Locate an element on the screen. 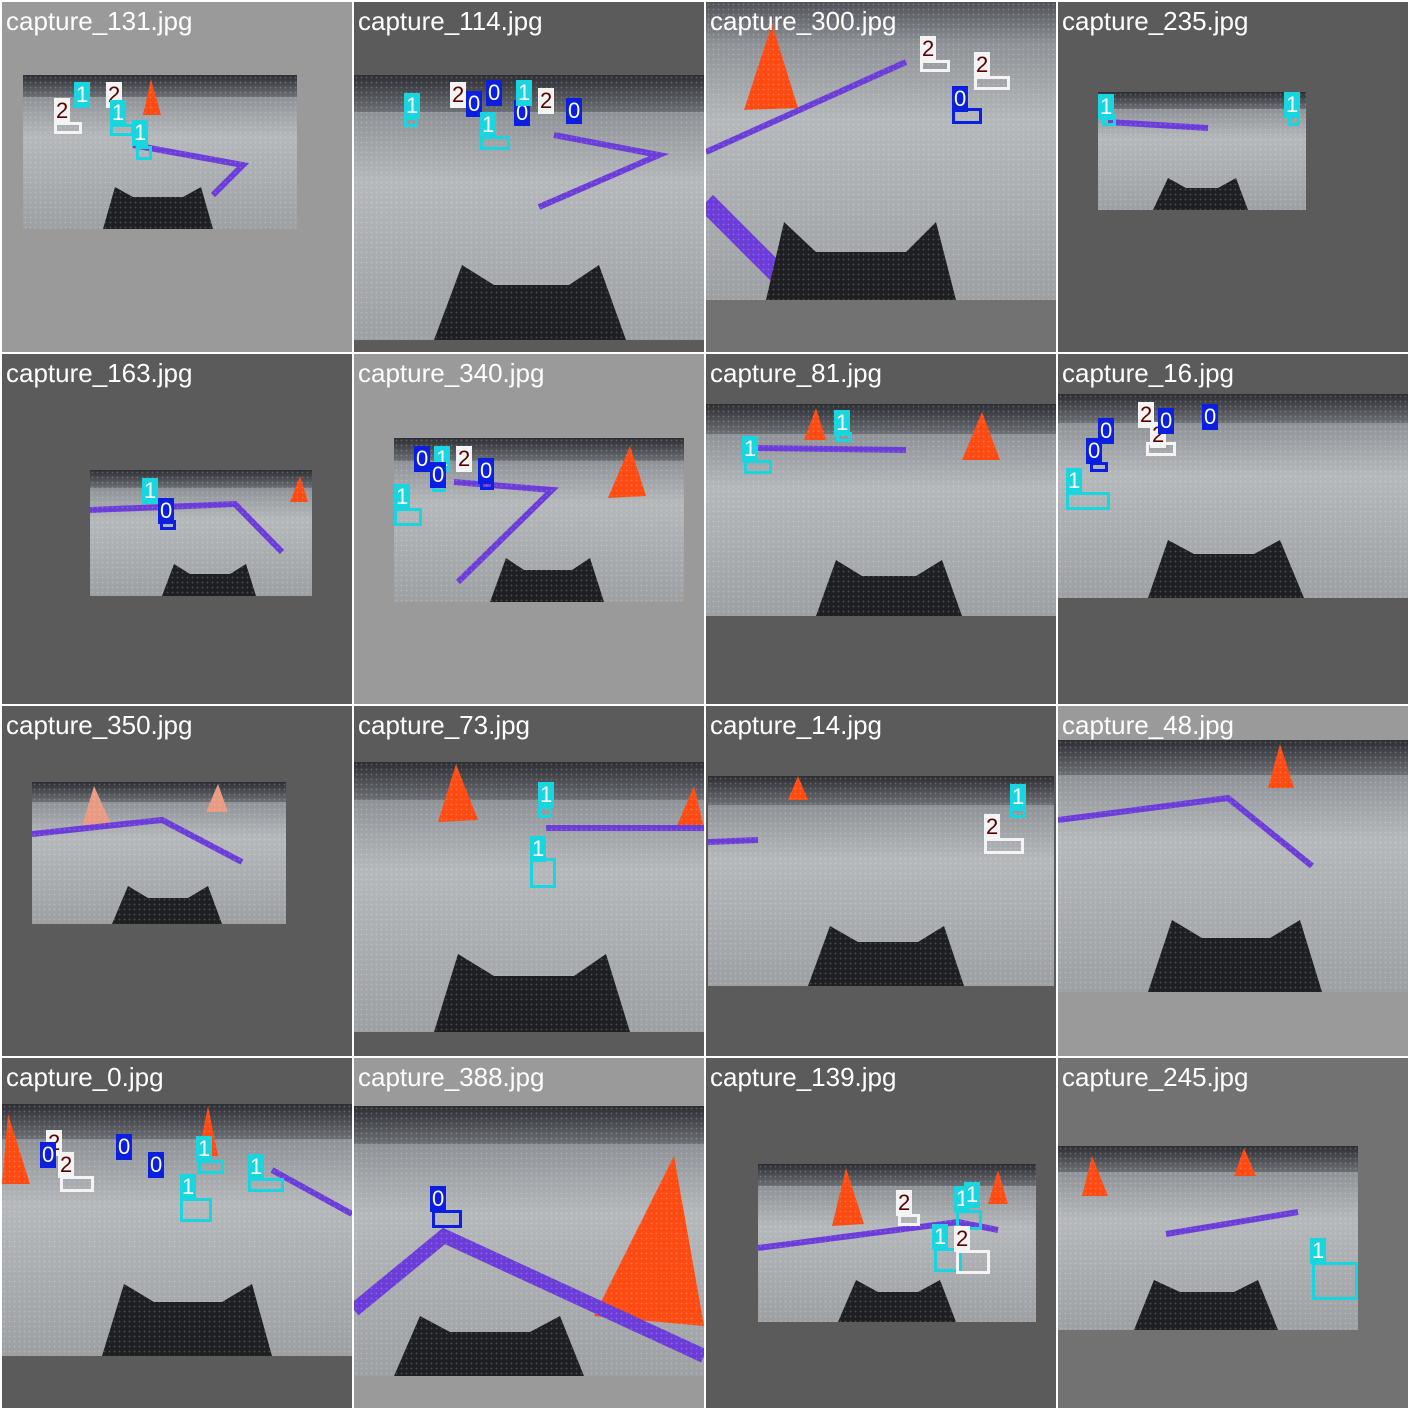 The image size is (1408, 1408). tile-capture-300: capture_300.jpg 2 2 0 is located at coordinates (881, 177).